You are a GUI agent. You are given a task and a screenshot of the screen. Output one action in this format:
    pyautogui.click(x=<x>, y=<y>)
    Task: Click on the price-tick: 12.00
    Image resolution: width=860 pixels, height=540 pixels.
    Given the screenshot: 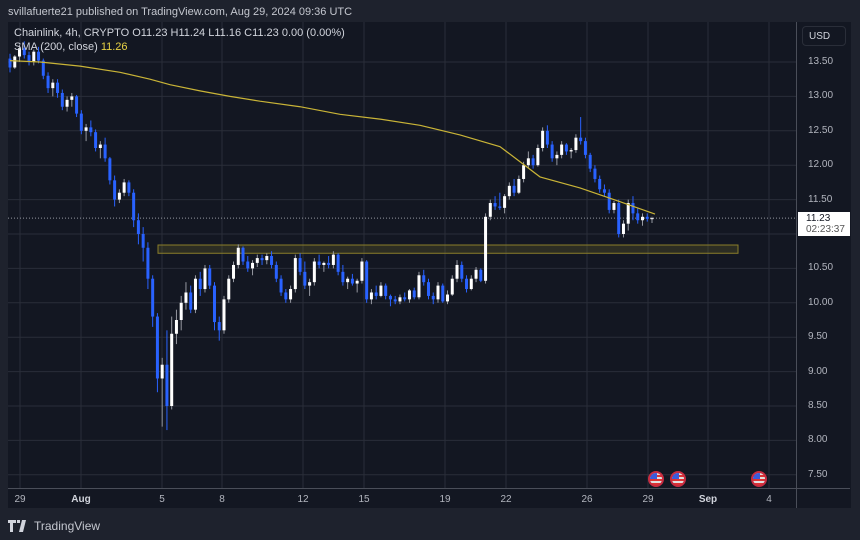 What is the action you would take?
    pyautogui.click(x=821, y=165)
    